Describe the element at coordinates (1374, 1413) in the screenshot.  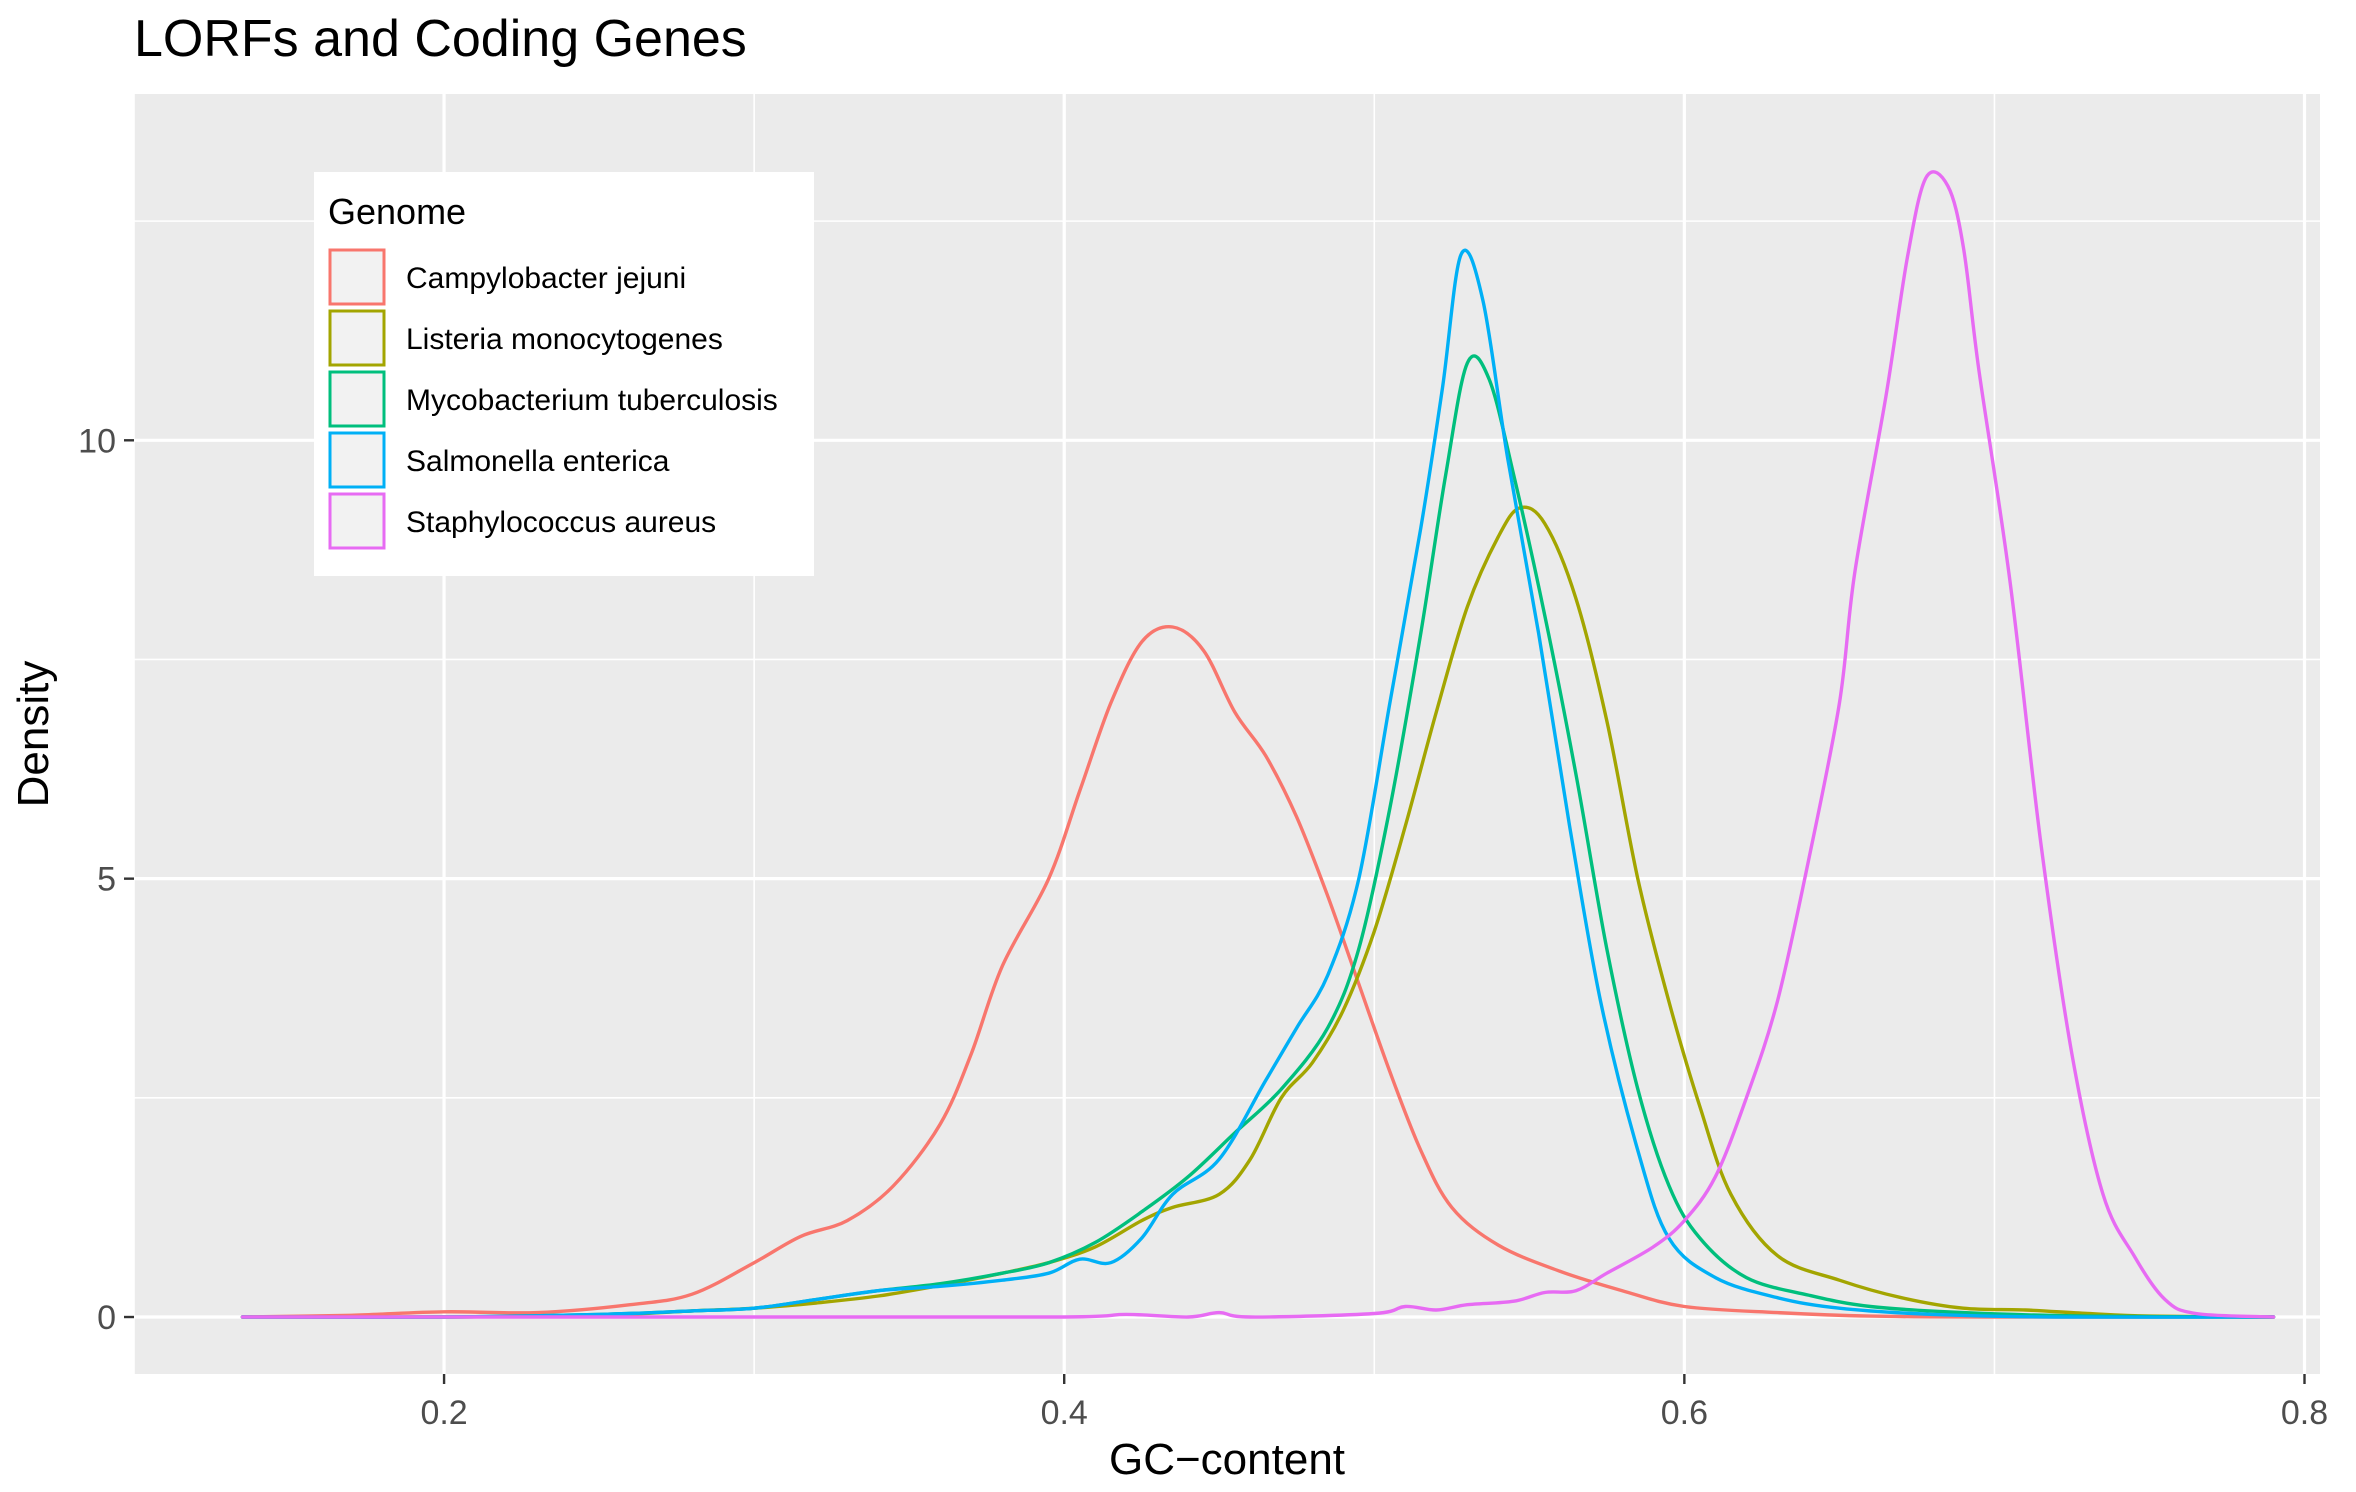
I see `x-tick-labels: 0.2 0.4 0.6 0.8` at that location.